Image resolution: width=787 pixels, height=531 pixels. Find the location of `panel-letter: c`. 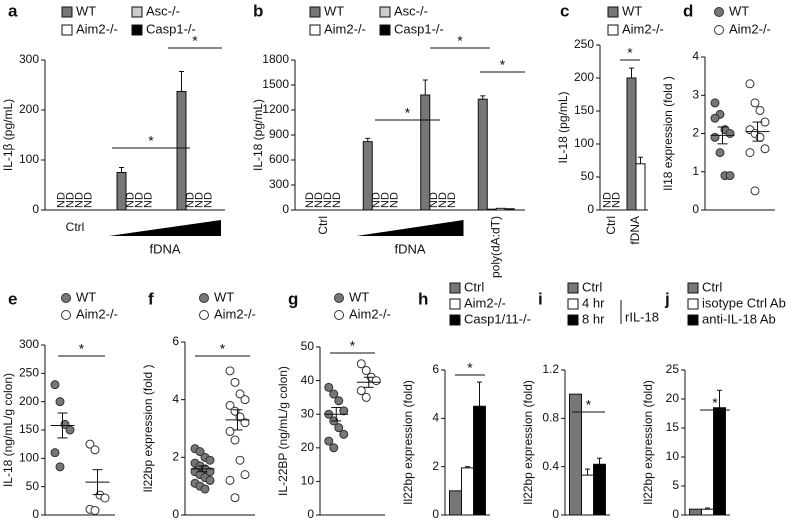

panel-letter: c is located at coordinates (564, 10).